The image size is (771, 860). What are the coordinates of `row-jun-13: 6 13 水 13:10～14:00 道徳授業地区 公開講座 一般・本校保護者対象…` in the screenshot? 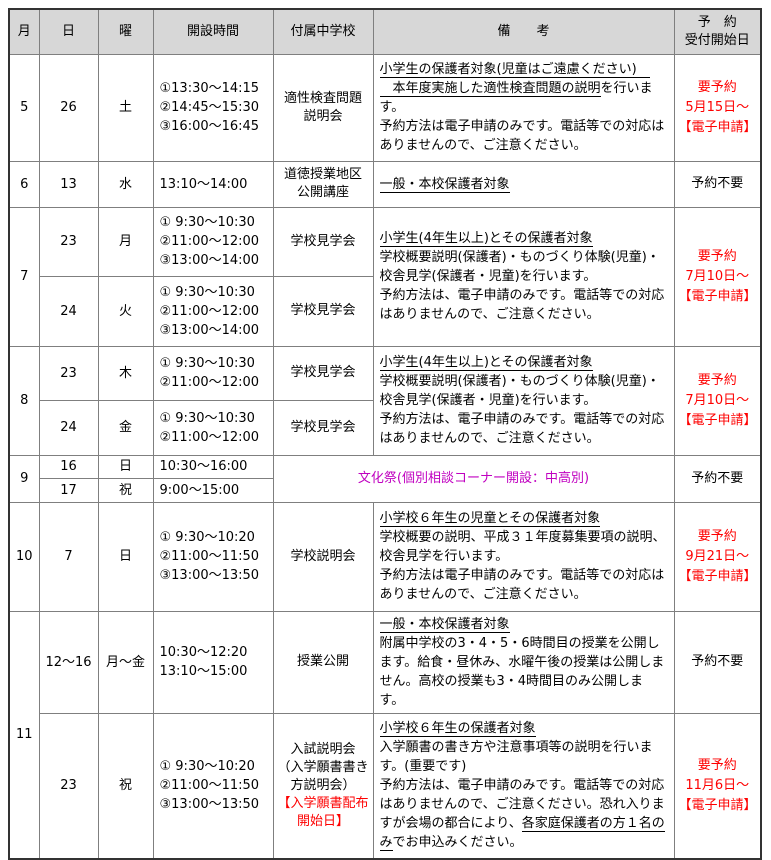 It's located at (385, 184).